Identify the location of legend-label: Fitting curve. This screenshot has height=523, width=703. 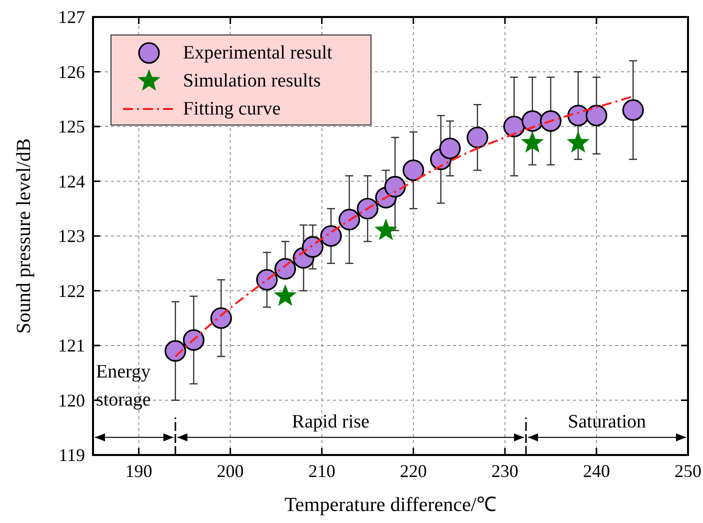
(232, 109).